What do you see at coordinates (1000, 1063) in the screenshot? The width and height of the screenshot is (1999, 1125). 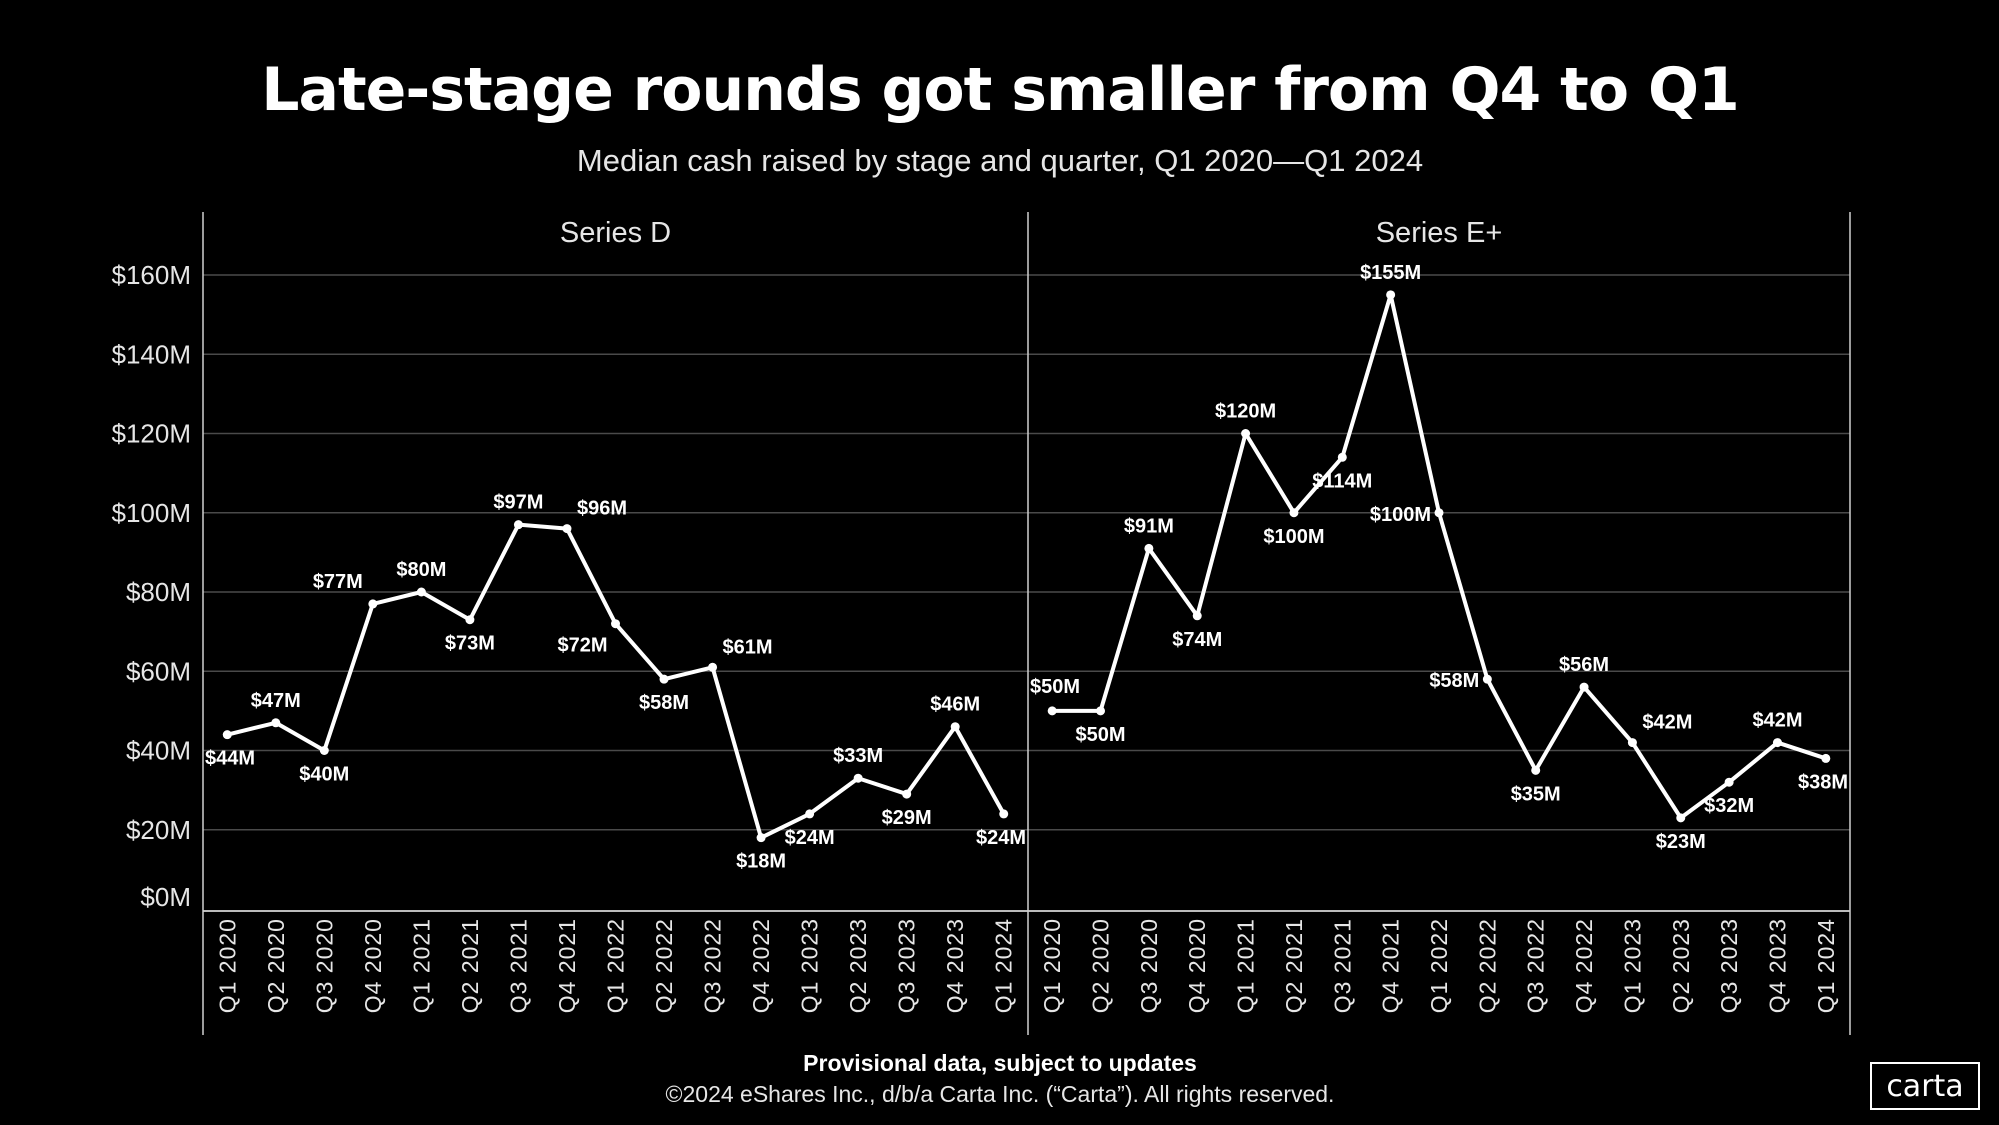 I see `footer-note: Provisional data, subject to updates` at bounding box center [1000, 1063].